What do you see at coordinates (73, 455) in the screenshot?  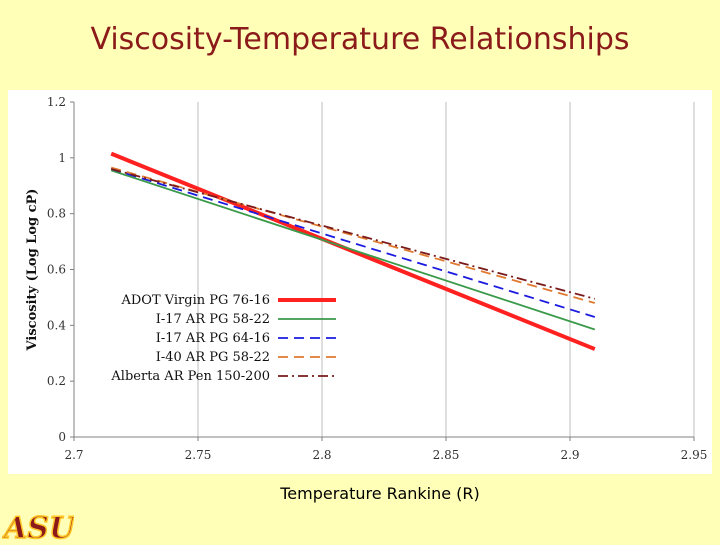 I see `x-tick-label: 2.7` at bounding box center [73, 455].